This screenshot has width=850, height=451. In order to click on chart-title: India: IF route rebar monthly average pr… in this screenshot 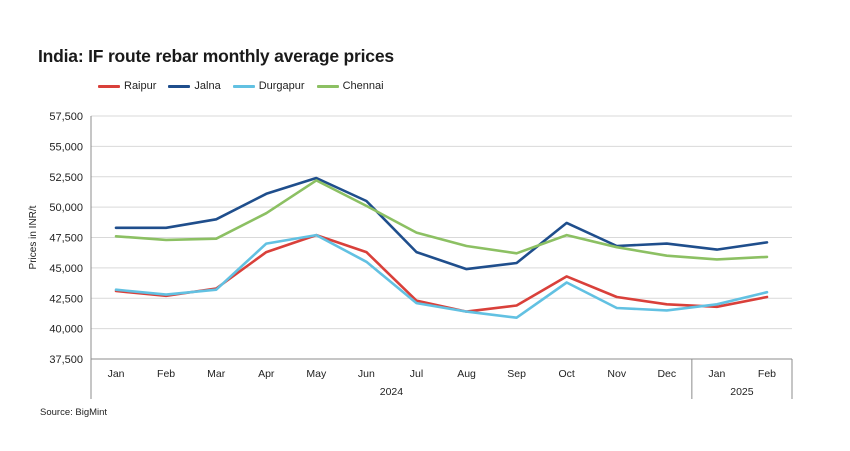, I will do `click(216, 56)`.